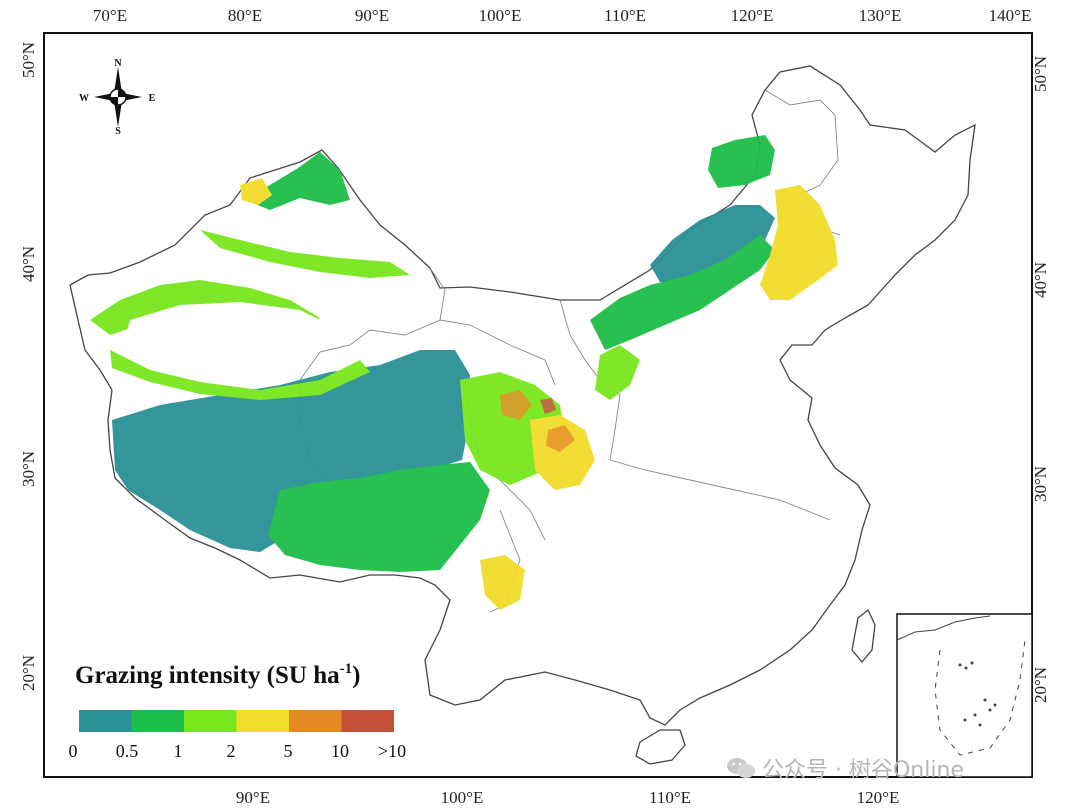 The image size is (1080, 810). What do you see at coordinates (741, 768) in the screenshot?
I see `wechat-icon` at bounding box center [741, 768].